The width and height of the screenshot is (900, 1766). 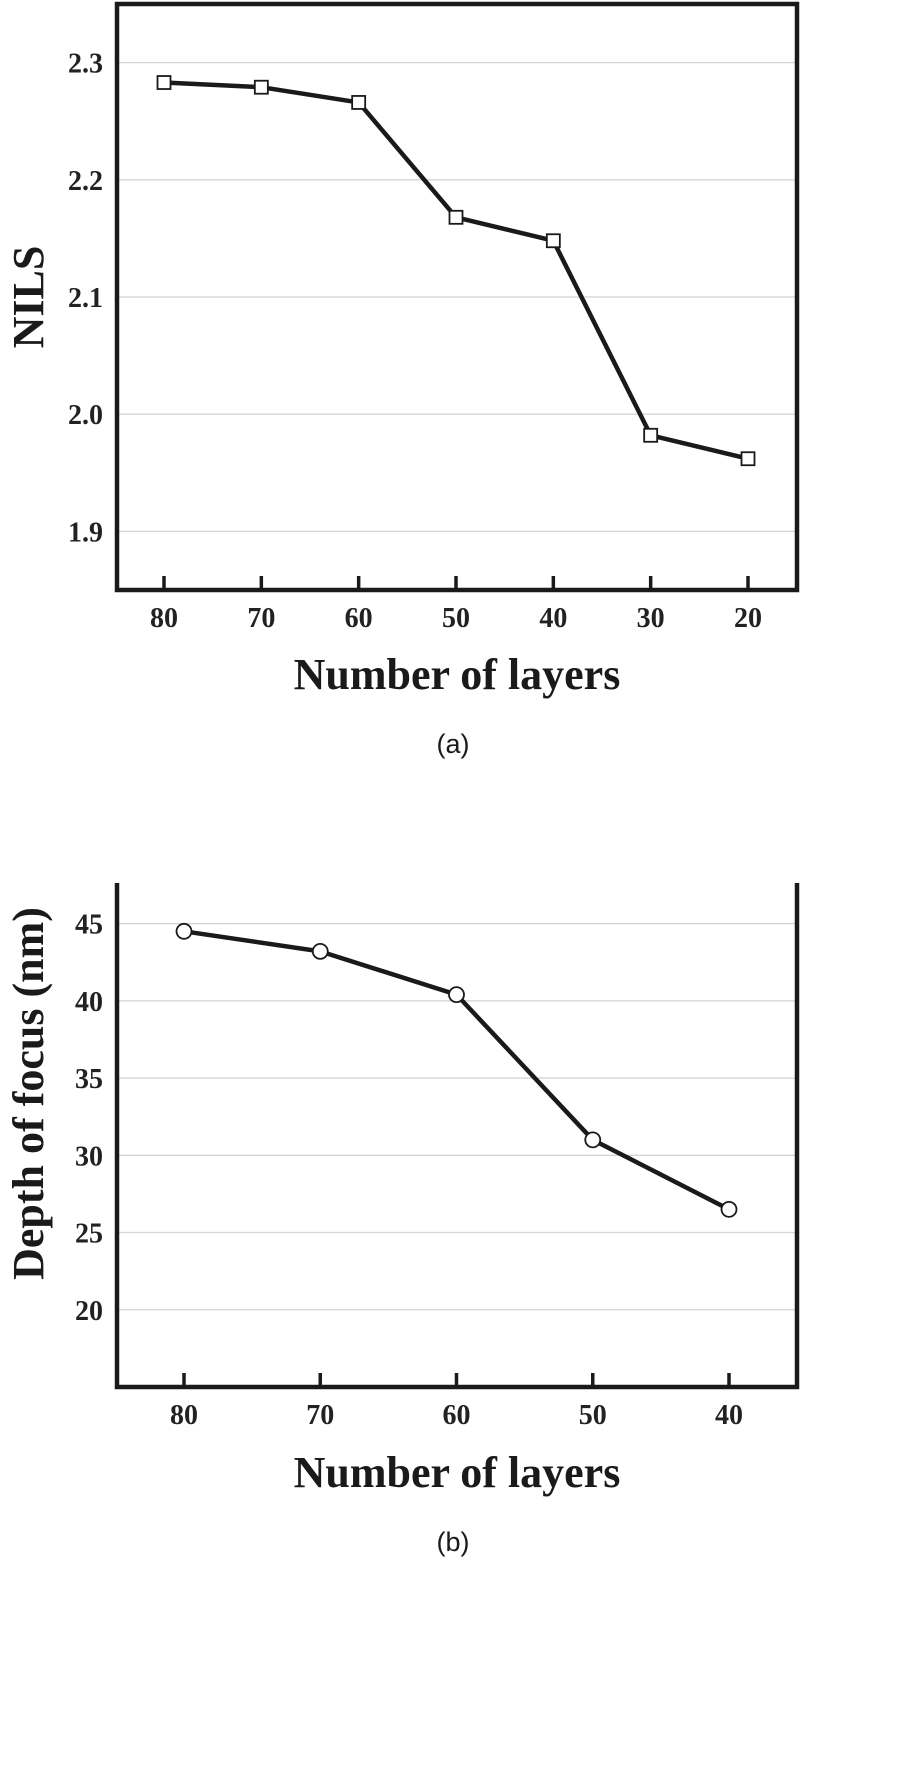 What do you see at coordinates (651, 618) in the screenshot?
I see `x-tick-label: 30` at bounding box center [651, 618].